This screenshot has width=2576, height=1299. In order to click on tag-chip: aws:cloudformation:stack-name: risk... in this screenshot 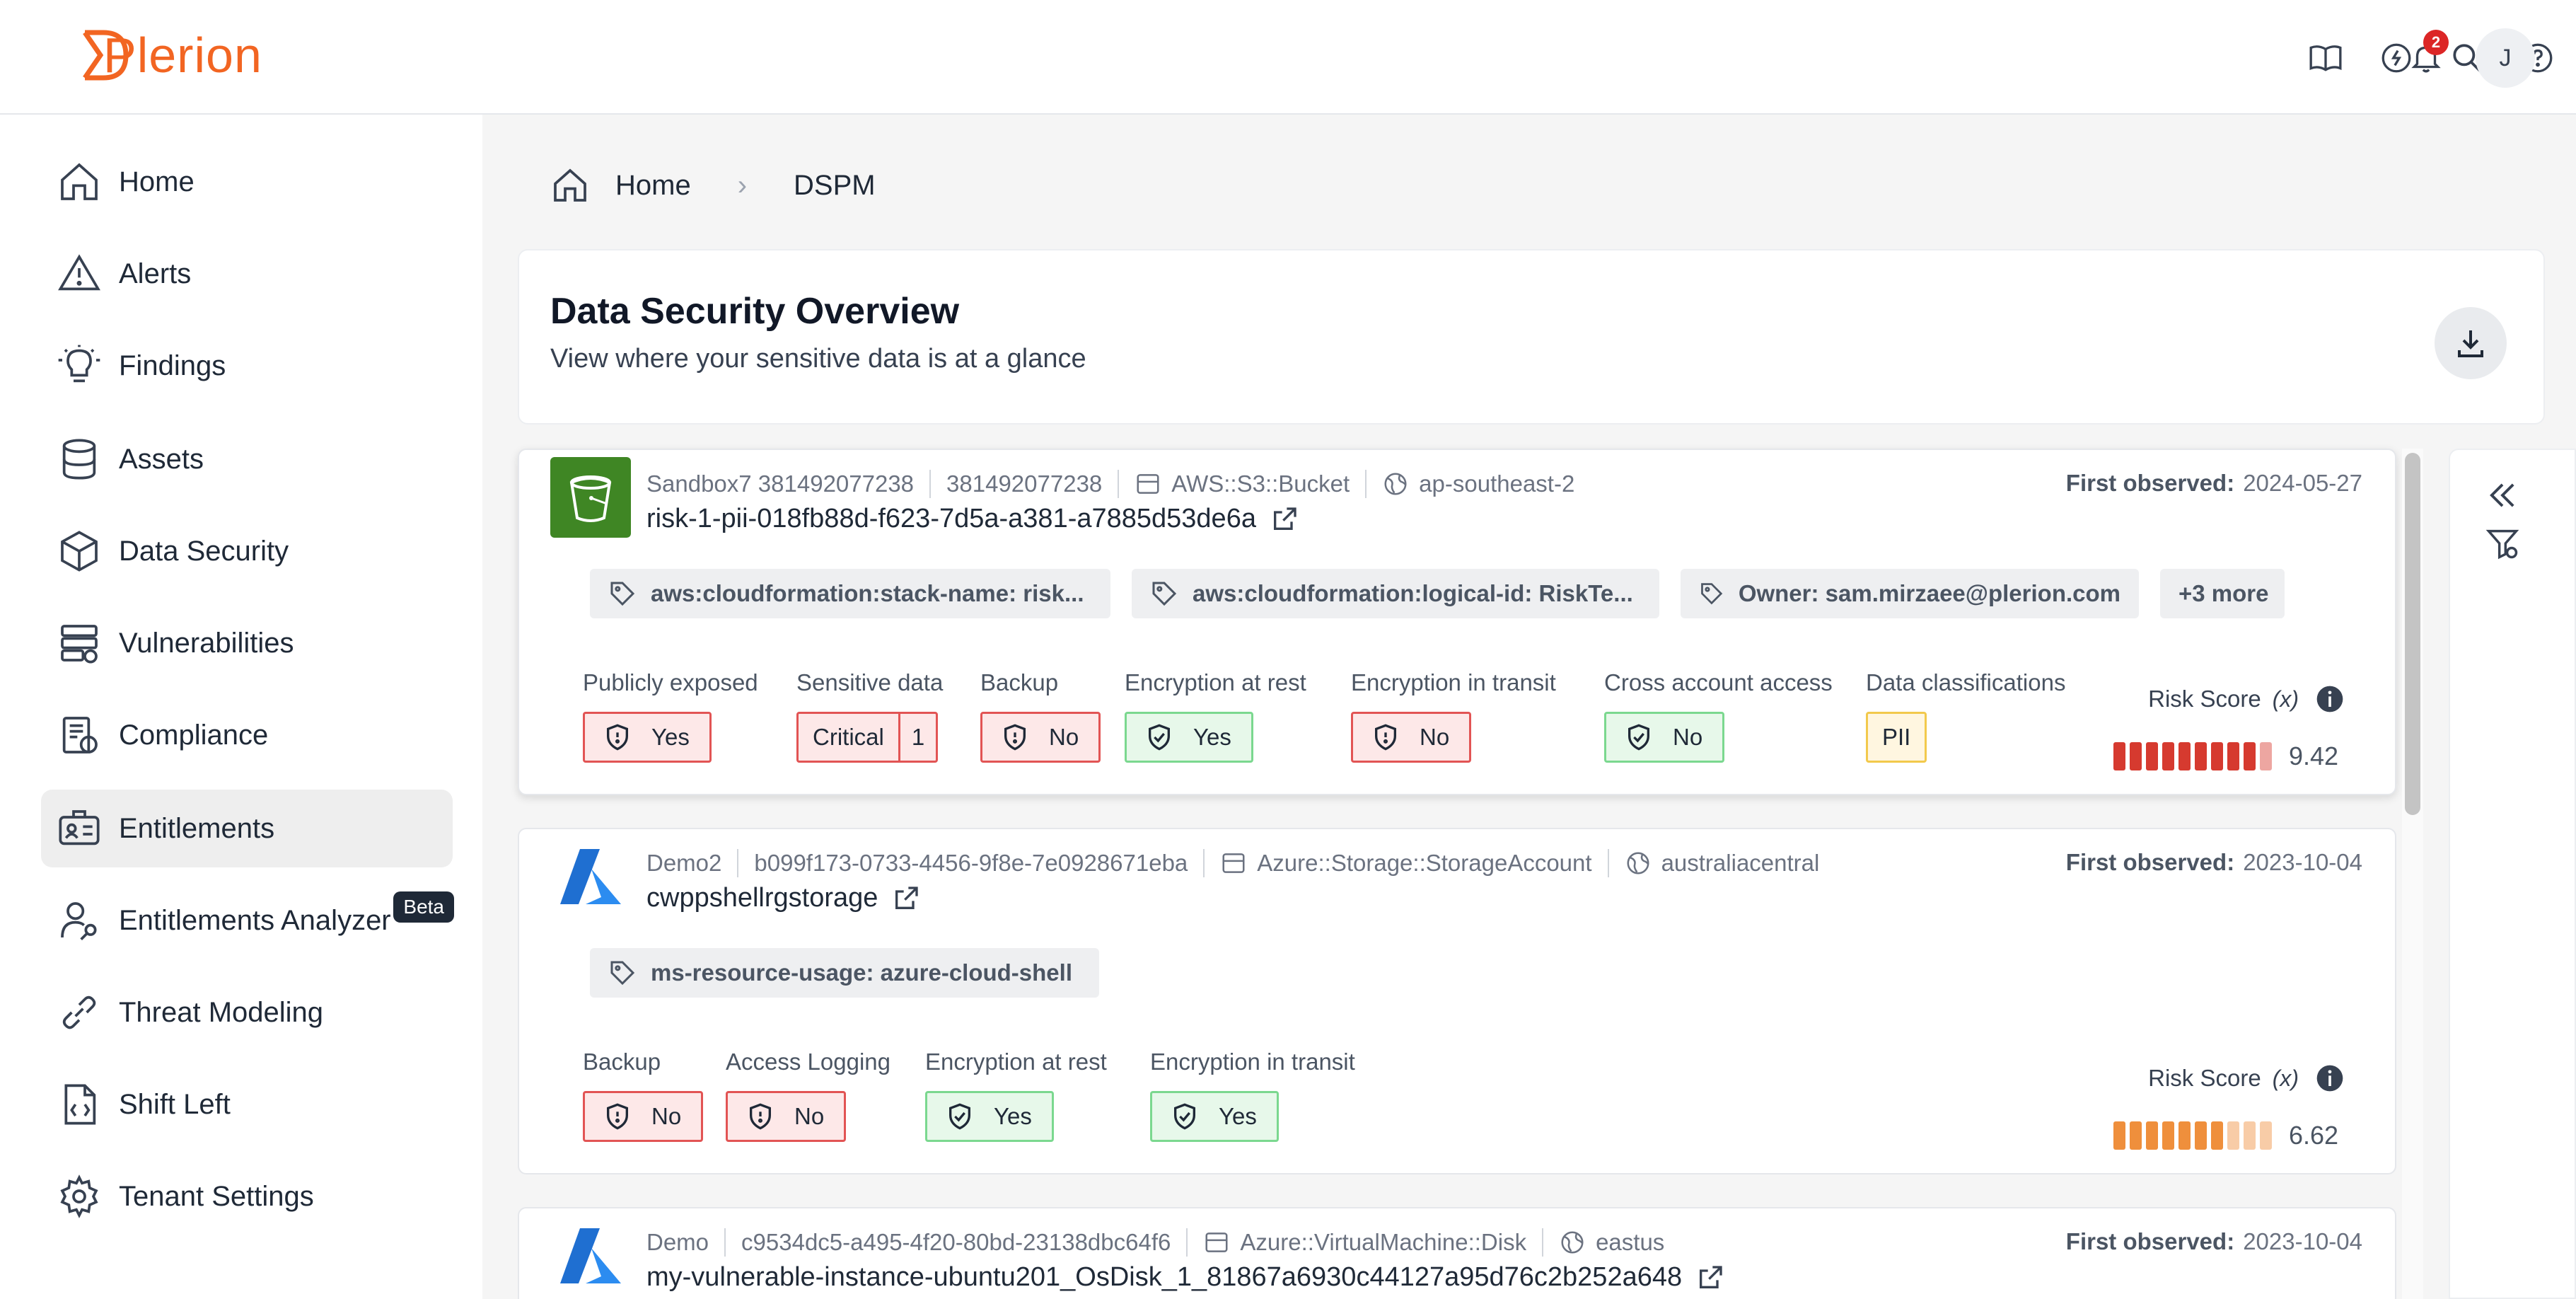, I will do `click(850, 594)`.